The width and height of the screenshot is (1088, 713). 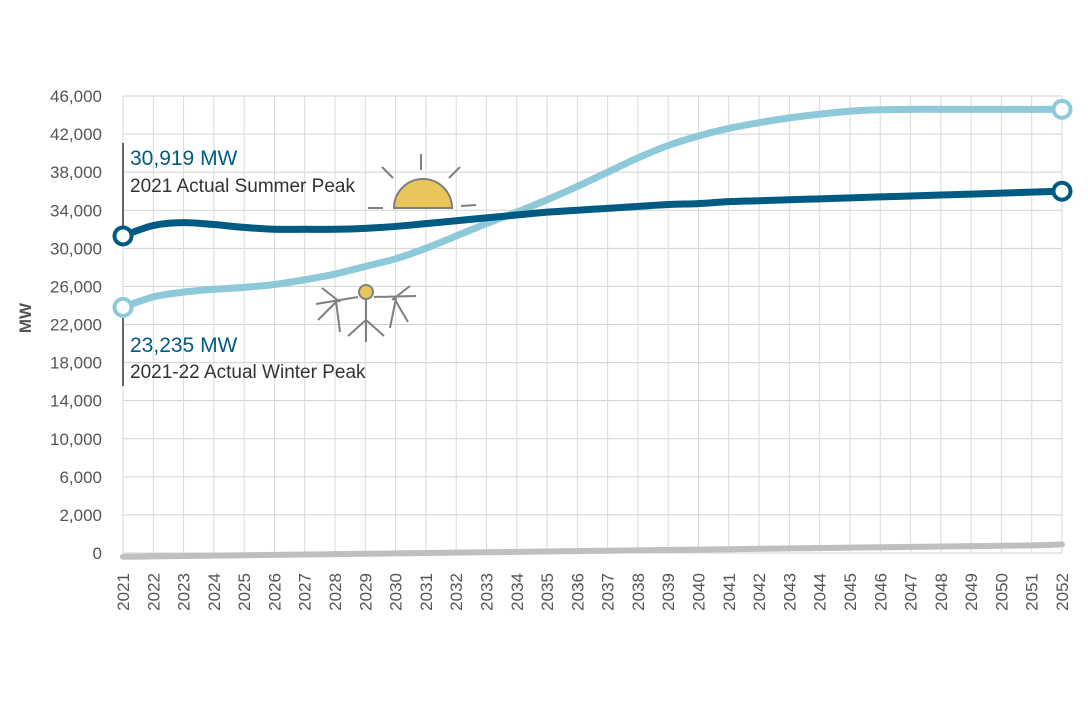 I want to click on x-tick-label: 2032, so click(x=456, y=592).